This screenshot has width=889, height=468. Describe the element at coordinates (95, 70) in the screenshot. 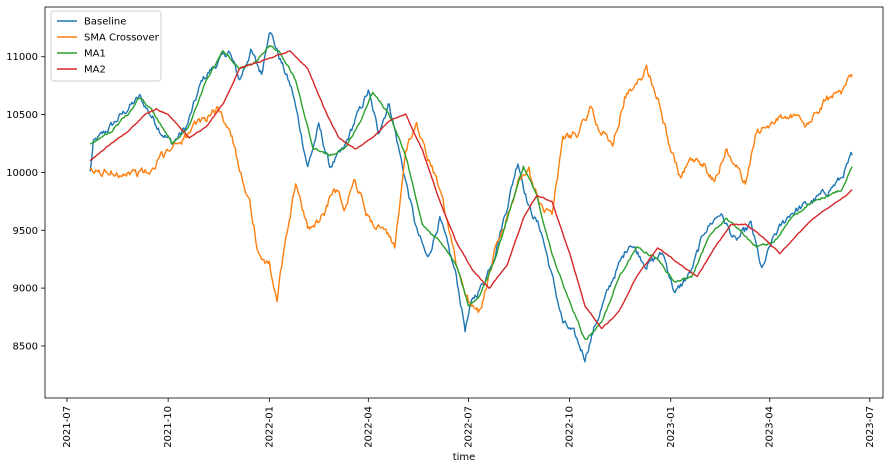

I see `legend-label: MA2` at that location.